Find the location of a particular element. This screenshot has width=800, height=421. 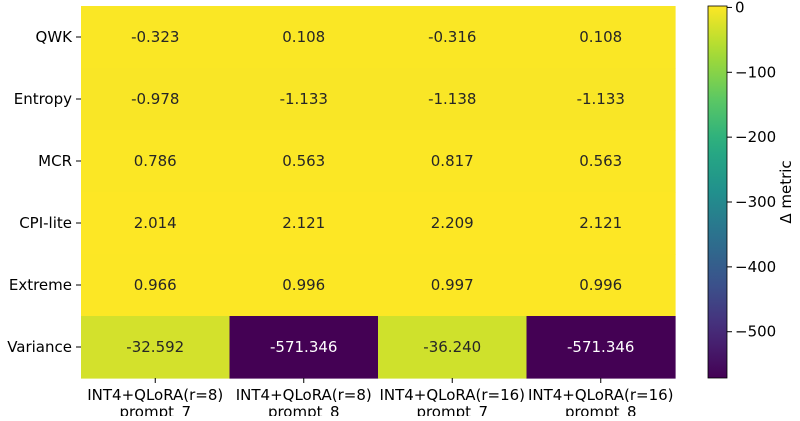

y-tick-label: QWK is located at coordinates (55, 37).